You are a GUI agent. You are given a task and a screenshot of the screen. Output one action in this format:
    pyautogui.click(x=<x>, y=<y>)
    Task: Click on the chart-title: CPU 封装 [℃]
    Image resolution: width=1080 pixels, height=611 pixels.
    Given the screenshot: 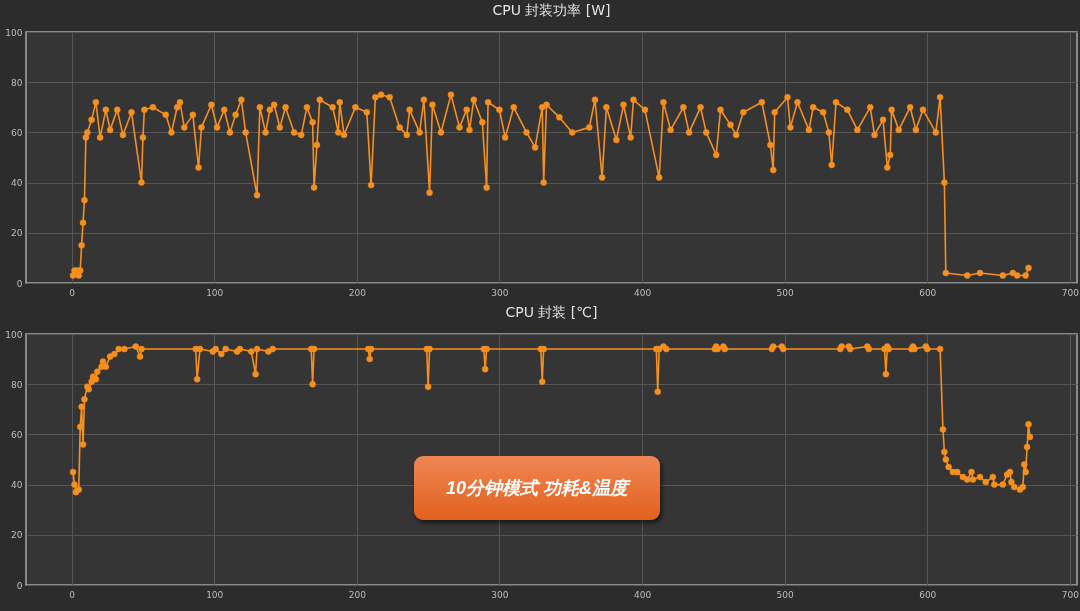 What is the action you would take?
    pyautogui.click(x=551, y=312)
    